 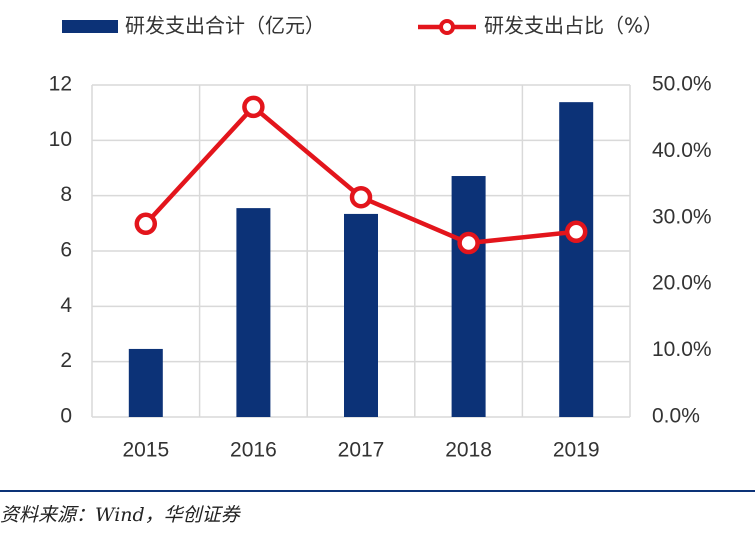 I want to click on y2-tick-label: 10.0%, so click(x=682, y=349).